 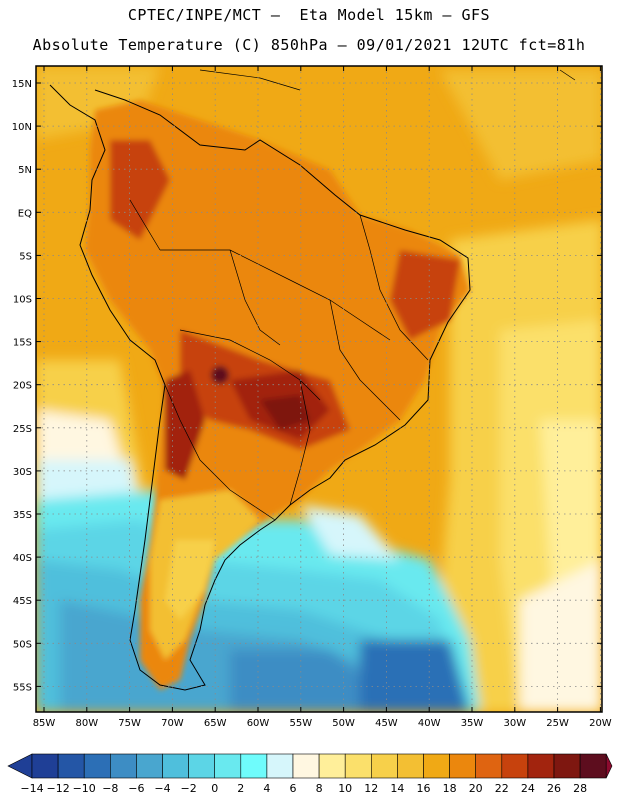 I want to click on legend-label: 12, so click(x=371, y=788).